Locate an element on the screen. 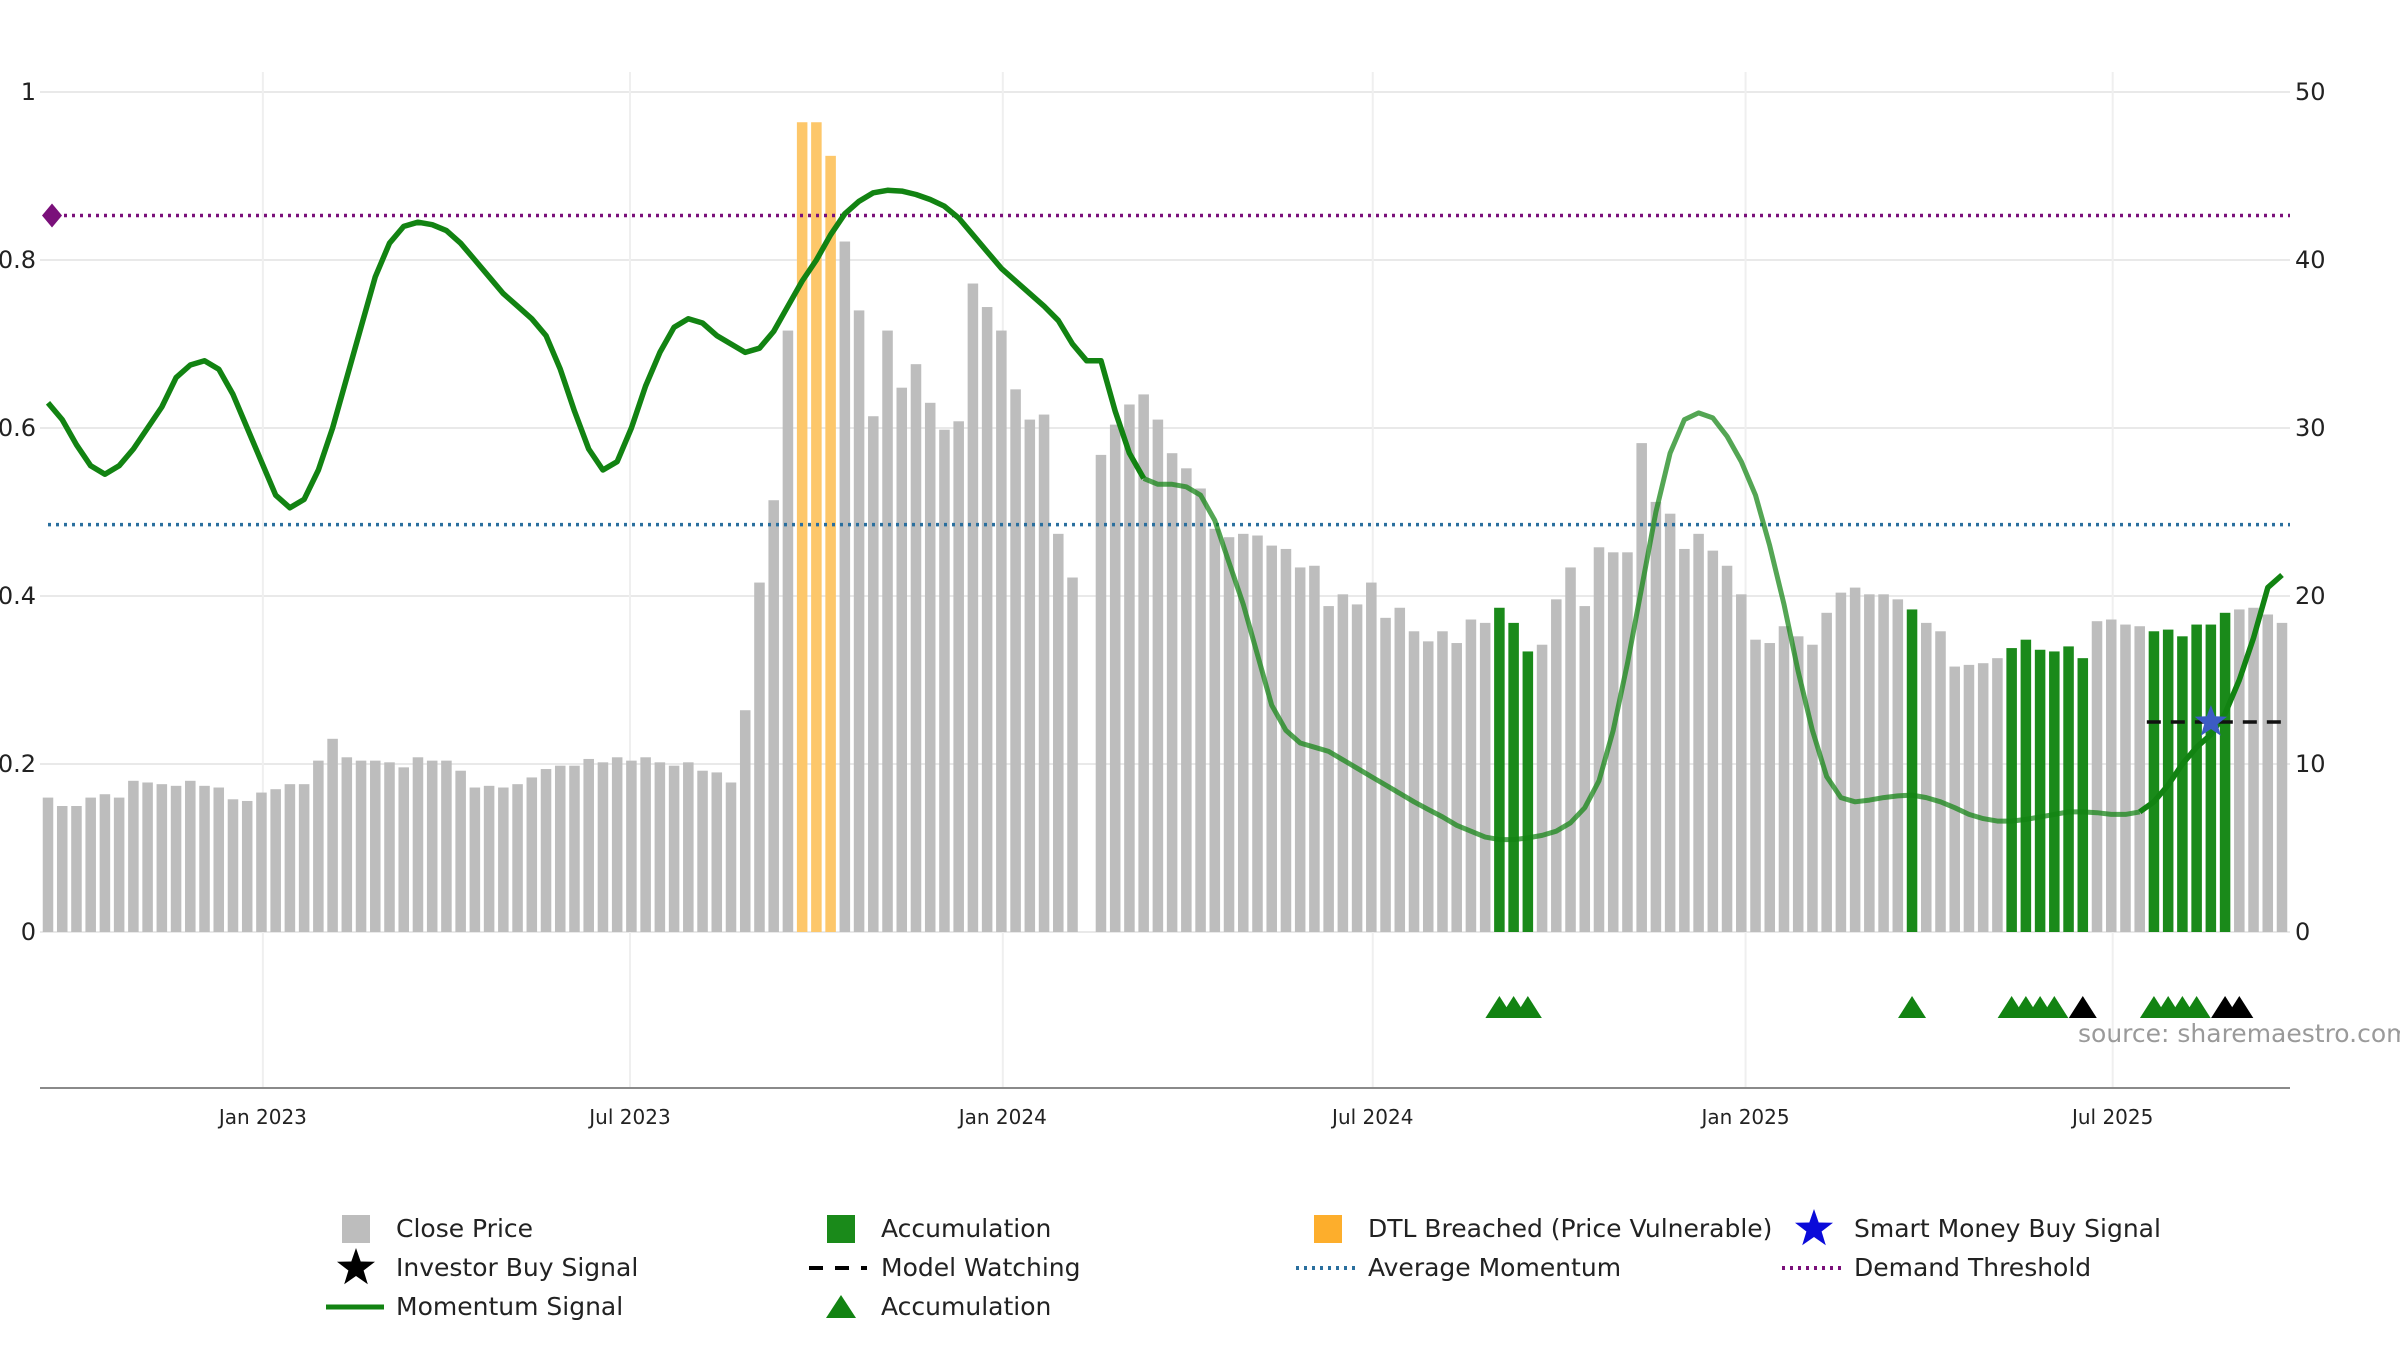  x-tick-label: Jan 2023 is located at coordinates (262, 1117).